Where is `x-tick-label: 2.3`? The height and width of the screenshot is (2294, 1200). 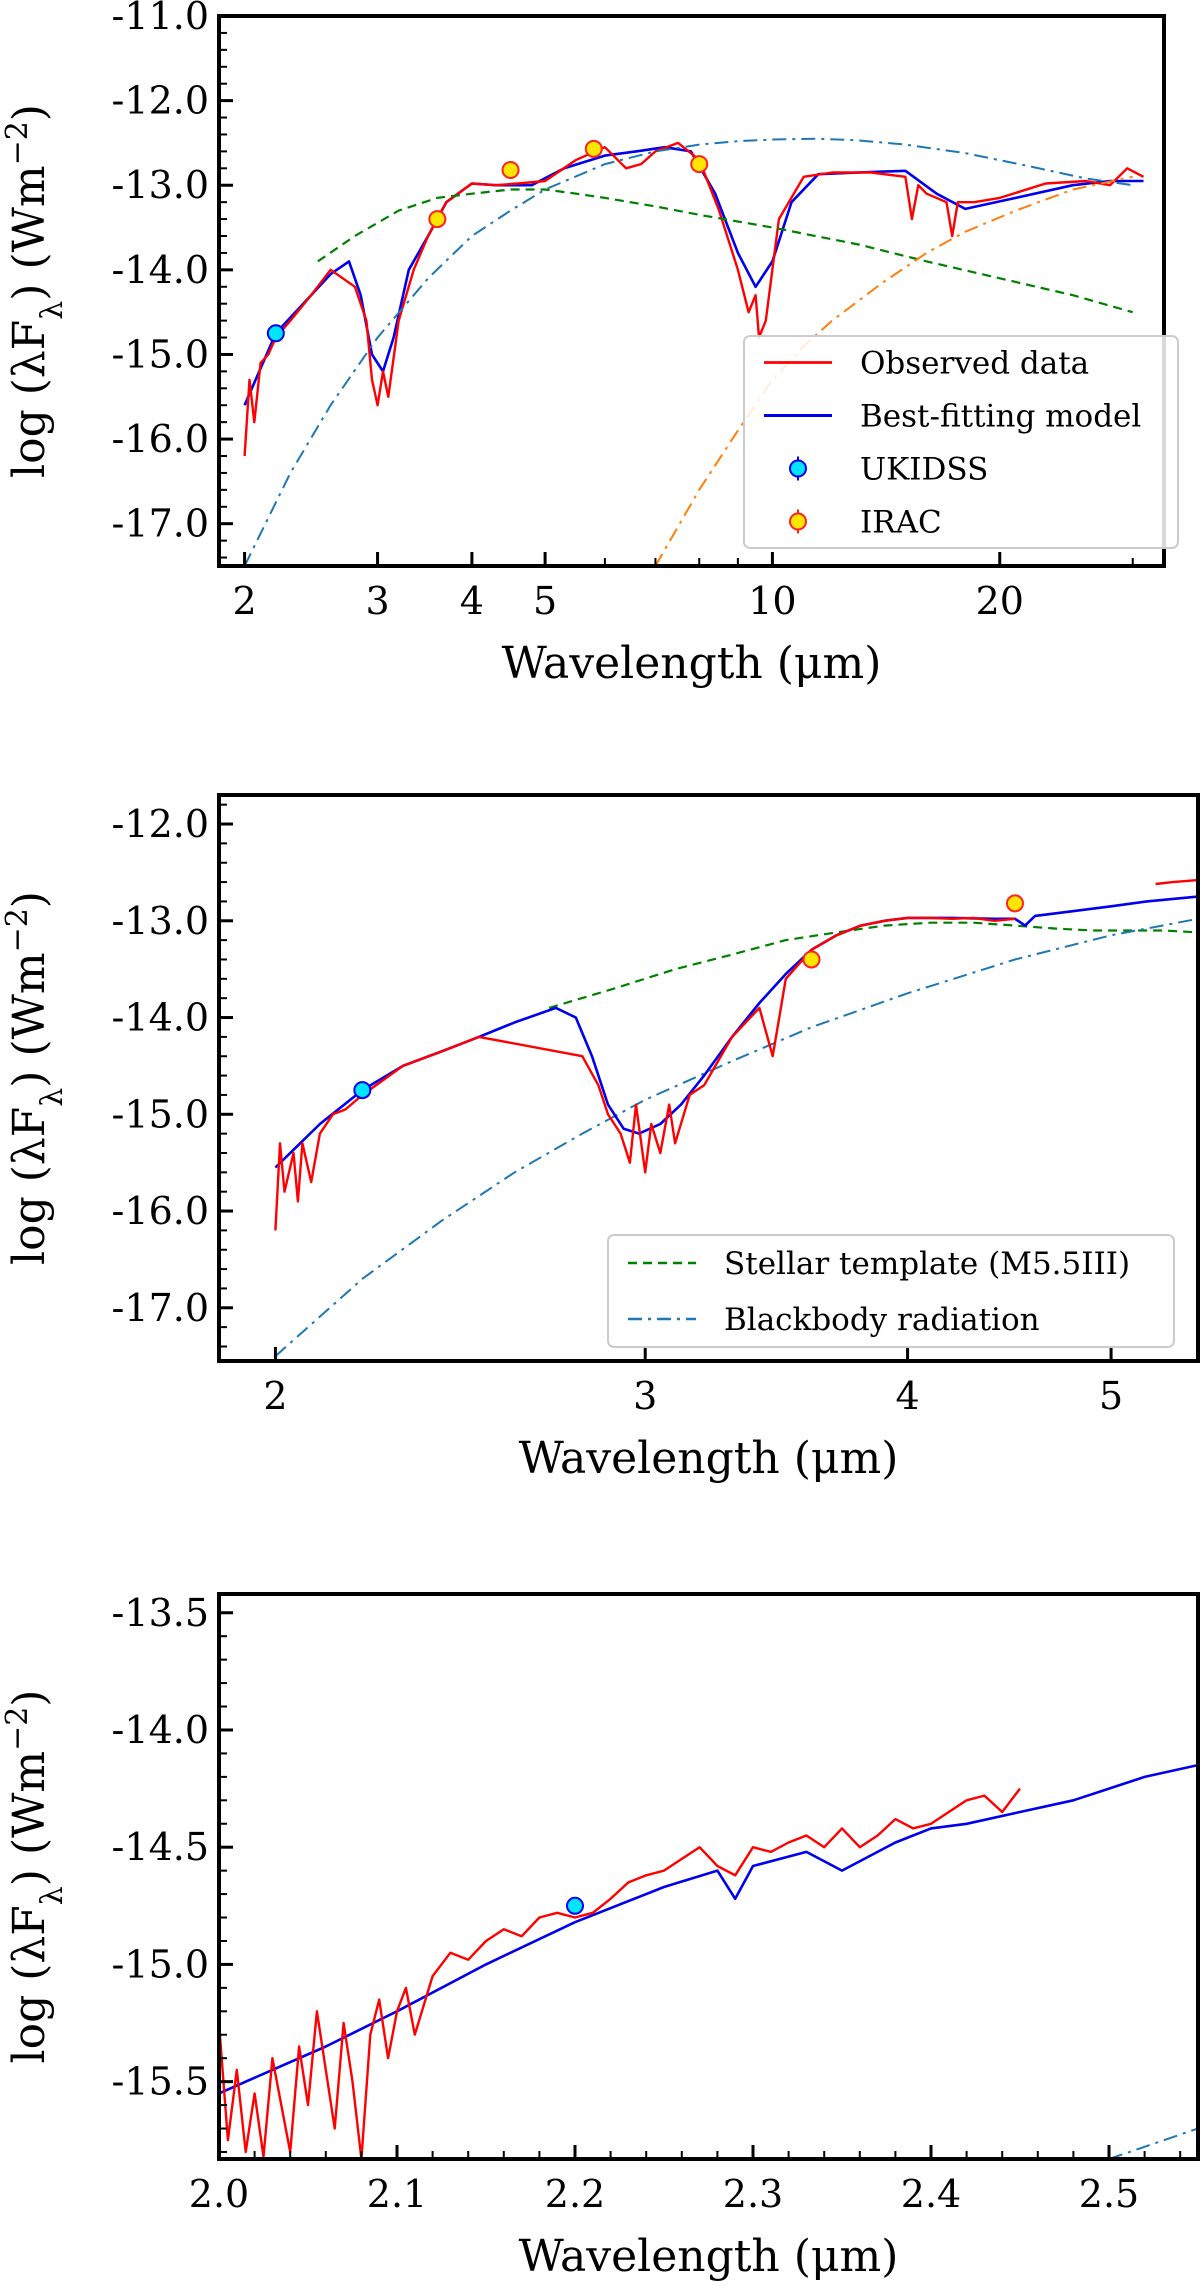 x-tick-label: 2.3 is located at coordinates (753, 2194).